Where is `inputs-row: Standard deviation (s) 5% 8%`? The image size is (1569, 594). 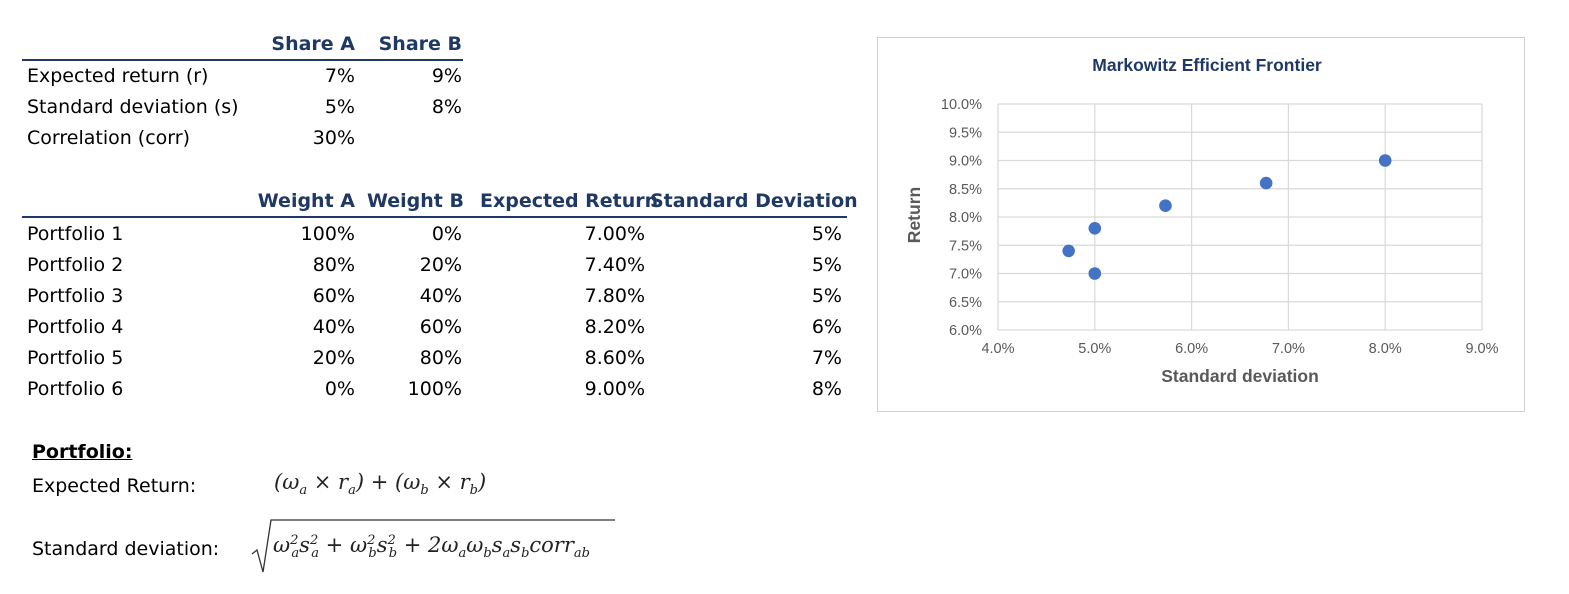
inputs-row: Standard deviation (s) 5% 8% is located at coordinates (247, 107).